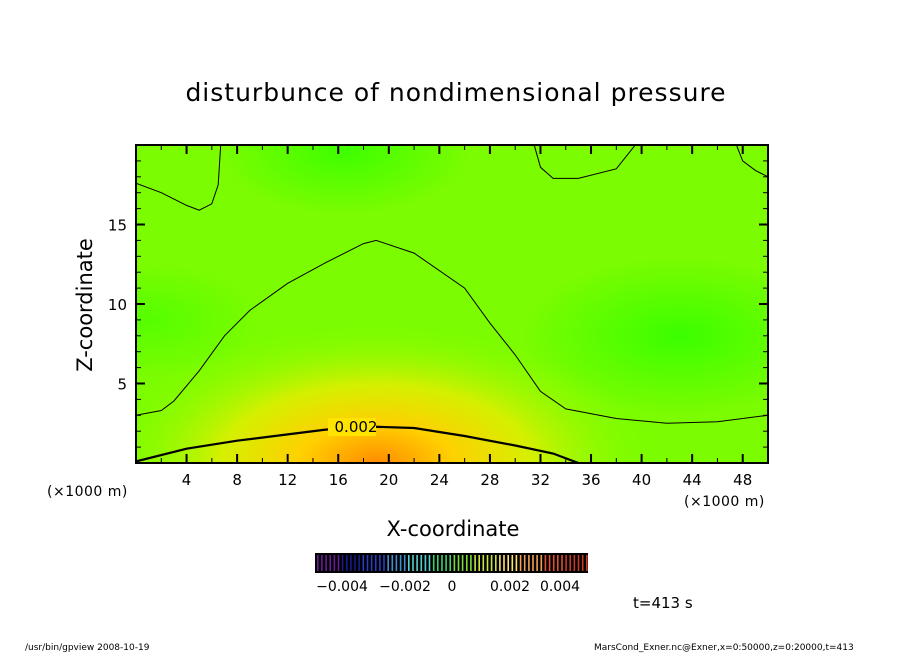  I want to click on x-unit-label-right: (×1000 m), so click(724, 502).